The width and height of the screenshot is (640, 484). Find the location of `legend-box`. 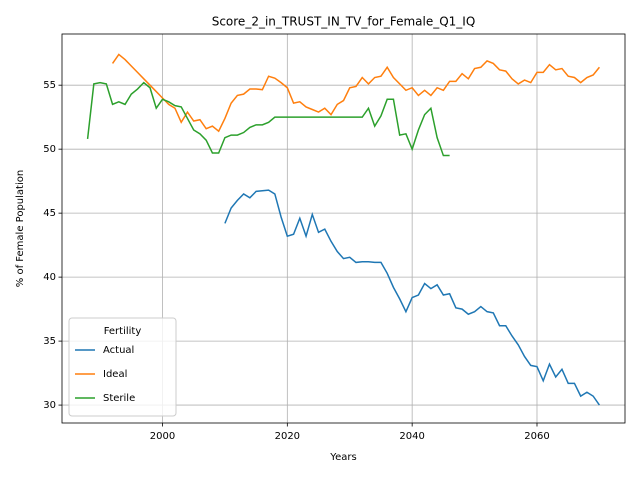

legend-box is located at coordinates (122, 367).